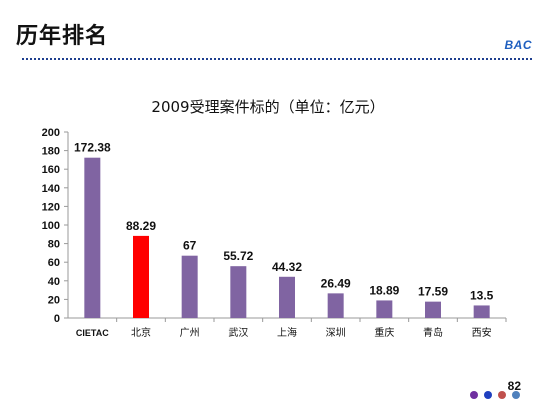 The image size is (553, 415). What do you see at coordinates (336, 333) in the screenshot?
I see `category-label-5: 深圳` at bounding box center [336, 333].